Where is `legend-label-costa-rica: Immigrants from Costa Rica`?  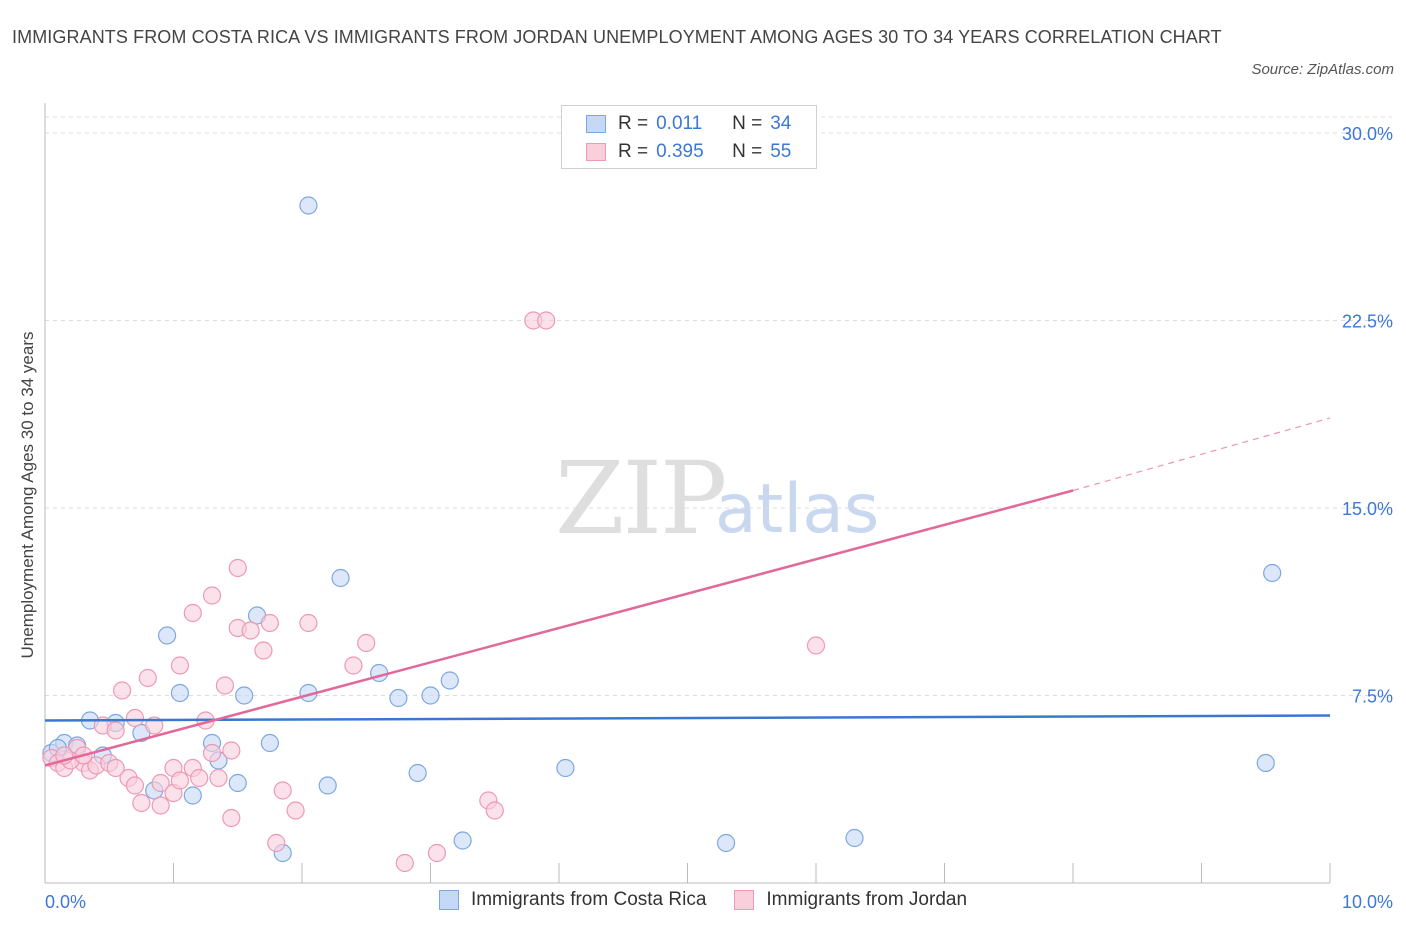 legend-label-costa-rica: Immigrants from Costa Rica is located at coordinates (588, 899).